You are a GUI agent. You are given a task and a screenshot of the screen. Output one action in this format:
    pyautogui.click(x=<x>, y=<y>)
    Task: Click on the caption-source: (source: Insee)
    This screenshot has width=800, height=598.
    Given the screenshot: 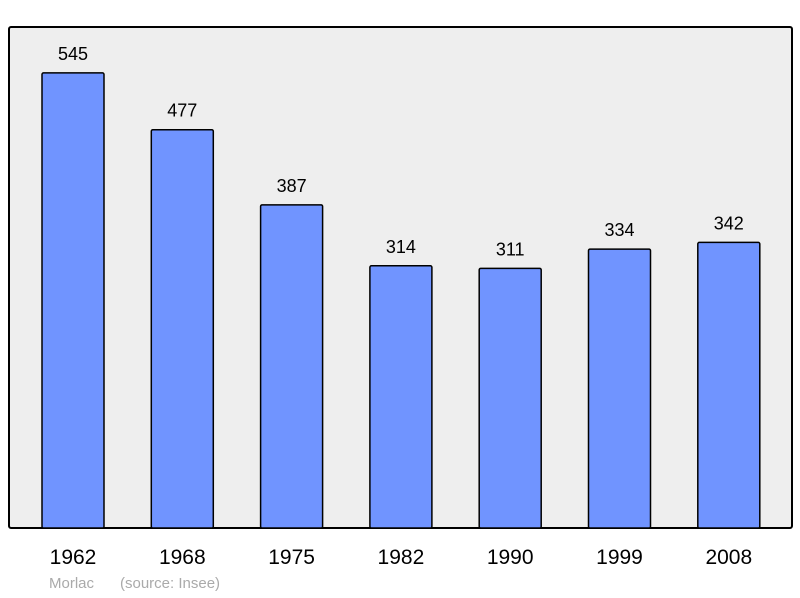 What is the action you would take?
    pyautogui.click(x=170, y=583)
    